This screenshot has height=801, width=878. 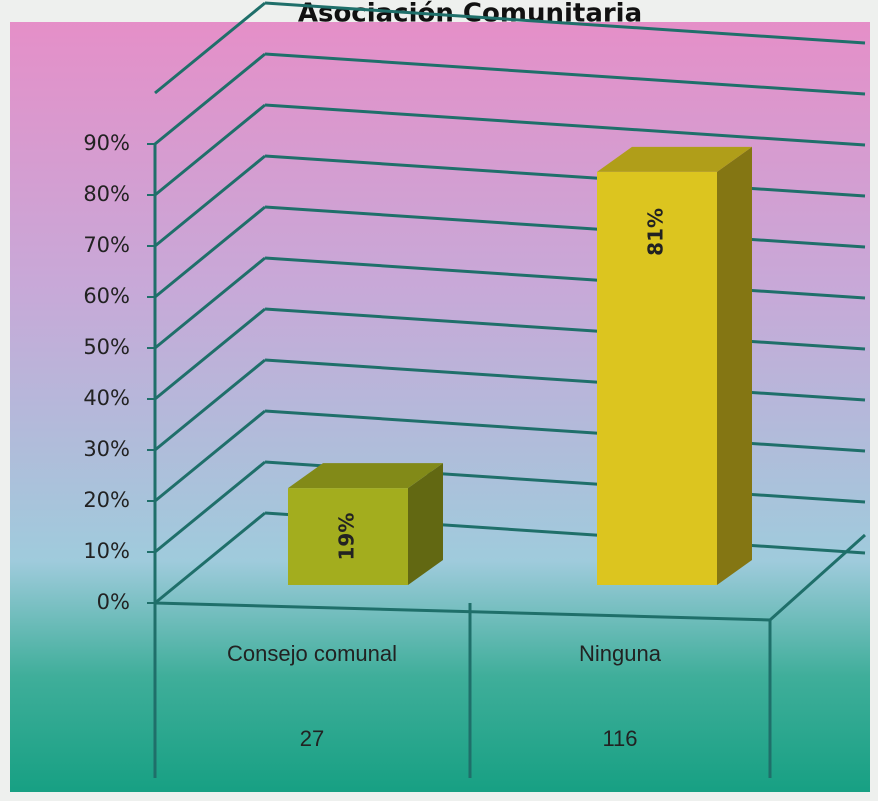 What do you see at coordinates (106, 449) in the screenshot?
I see `y-tick-label: 30%` at bounding box center [106, 449].